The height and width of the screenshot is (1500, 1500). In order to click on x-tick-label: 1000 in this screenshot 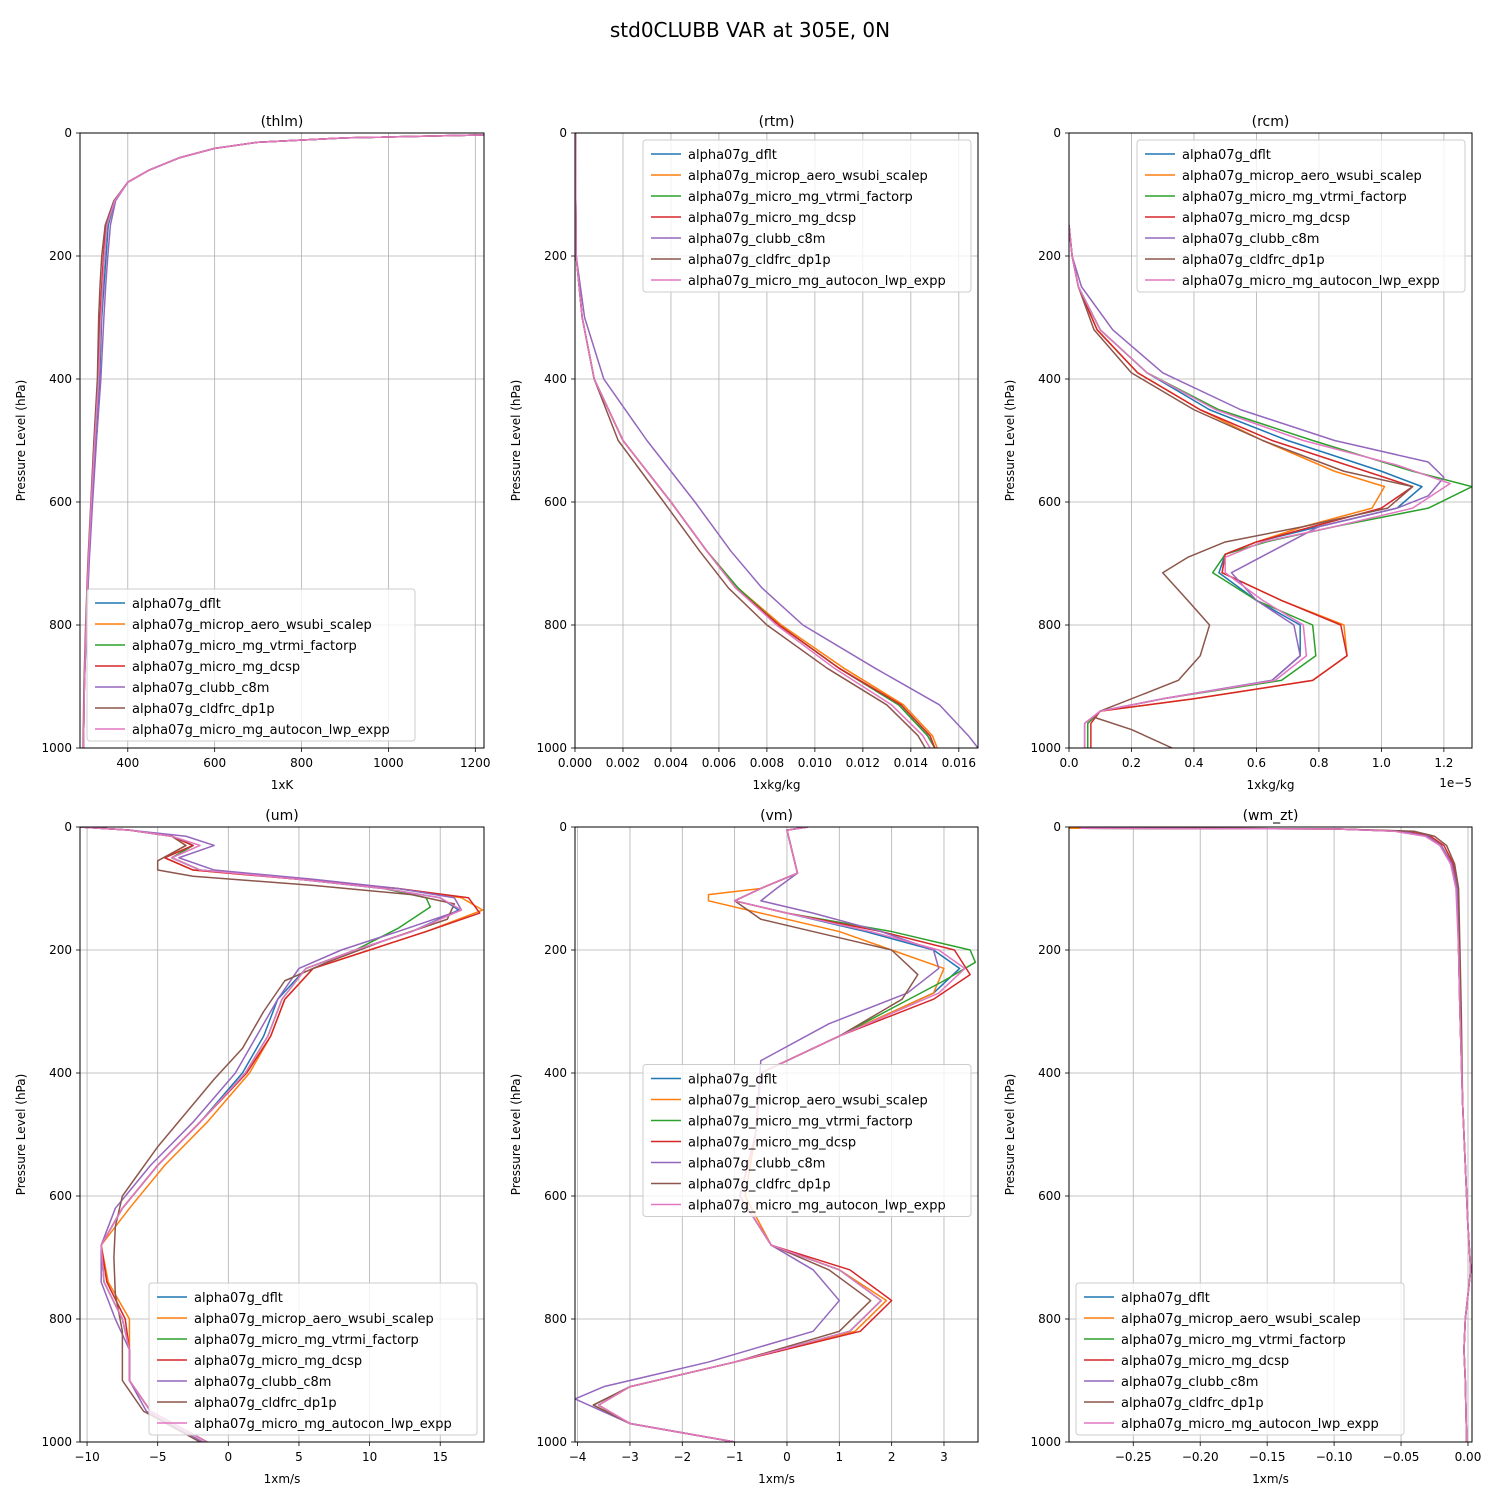, I will do `click(388, 763)`.